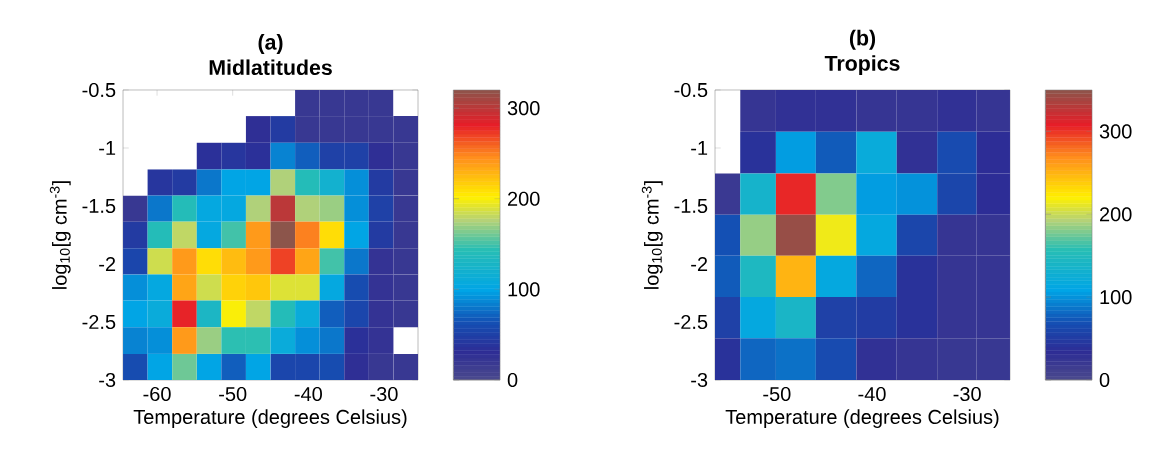  I want to click on x-tick-label: -60, so click(157, 394).